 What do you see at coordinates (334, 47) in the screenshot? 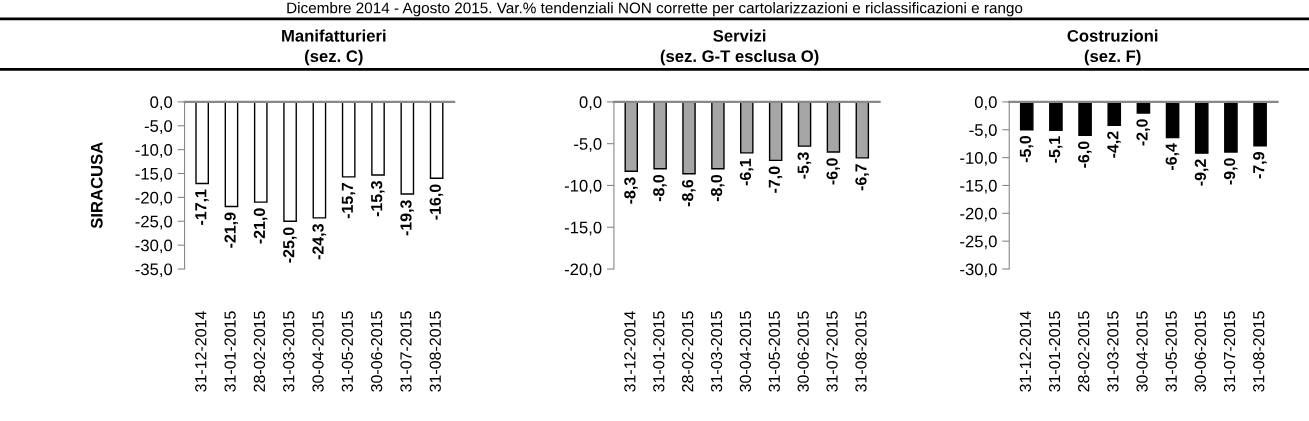
I see `chart-title: Manifatturieri (sez. C)` at bounding box center [334, 47].